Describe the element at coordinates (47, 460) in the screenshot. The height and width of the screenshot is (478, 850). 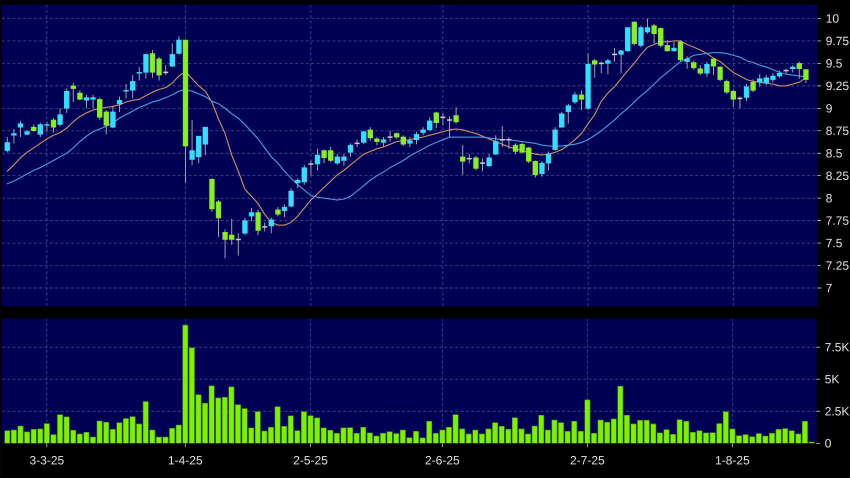
I see `x-tick-label: 3-3-25` at that location.